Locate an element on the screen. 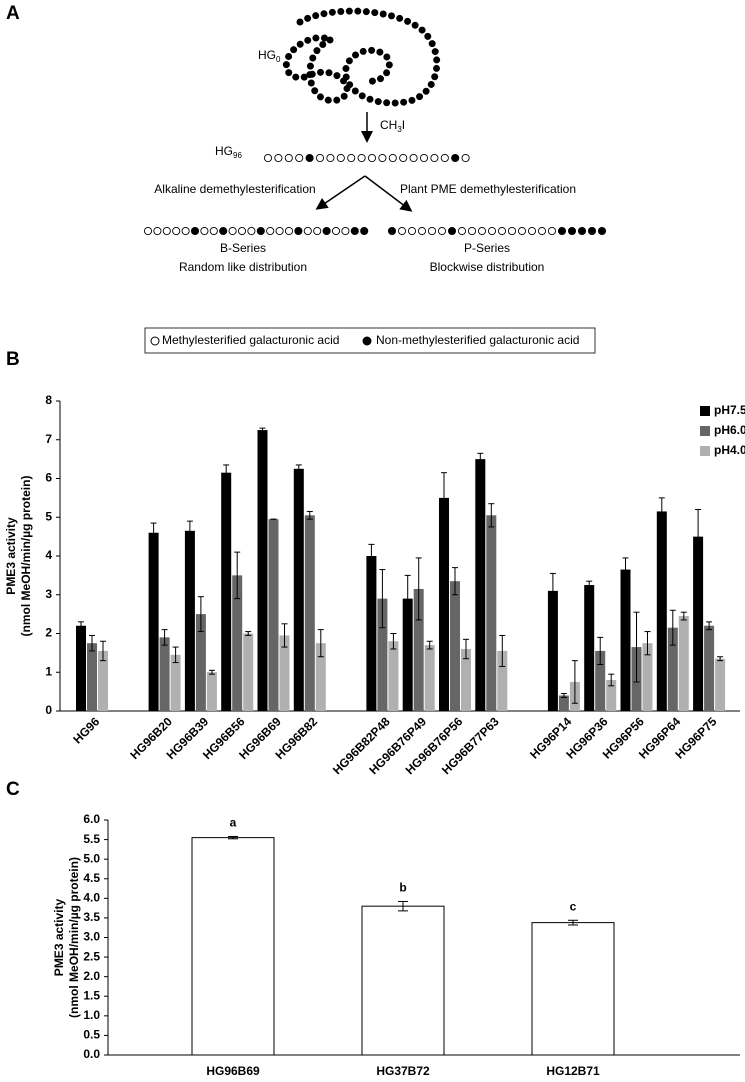 The width and height of the screenshot is (745, 1082). route-label: Alkaline demethylesterification is located at coordinates (234, 189).